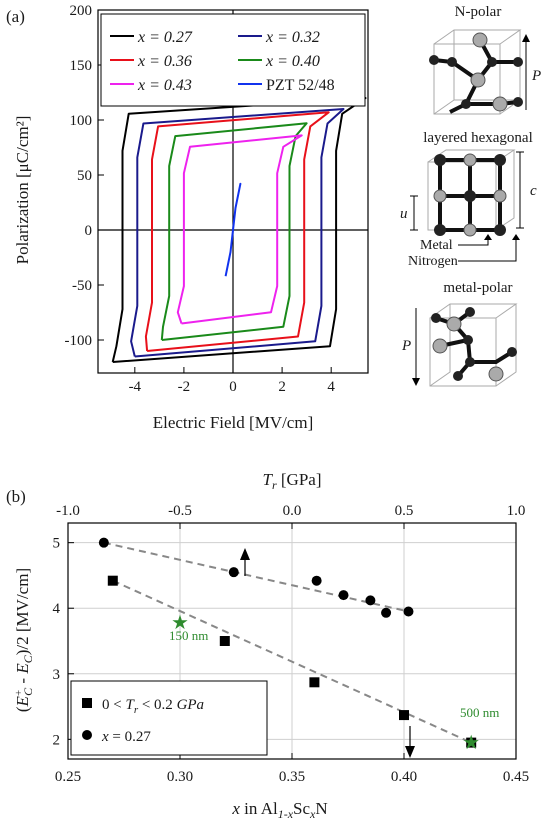  What do you see at coordinates (165, 37) in the screenshot?
I see `legend-a-item-1: x = 0.27` at bounding box center [165, 37].